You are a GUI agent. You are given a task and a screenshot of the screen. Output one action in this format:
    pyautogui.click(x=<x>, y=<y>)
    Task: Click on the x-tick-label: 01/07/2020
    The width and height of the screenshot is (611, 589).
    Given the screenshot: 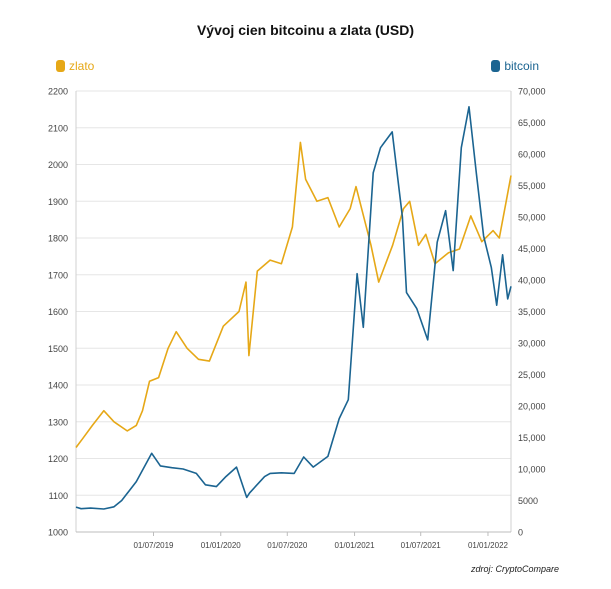 What is the action you would take?
    pyautogui.click(x=287, y=545)
    